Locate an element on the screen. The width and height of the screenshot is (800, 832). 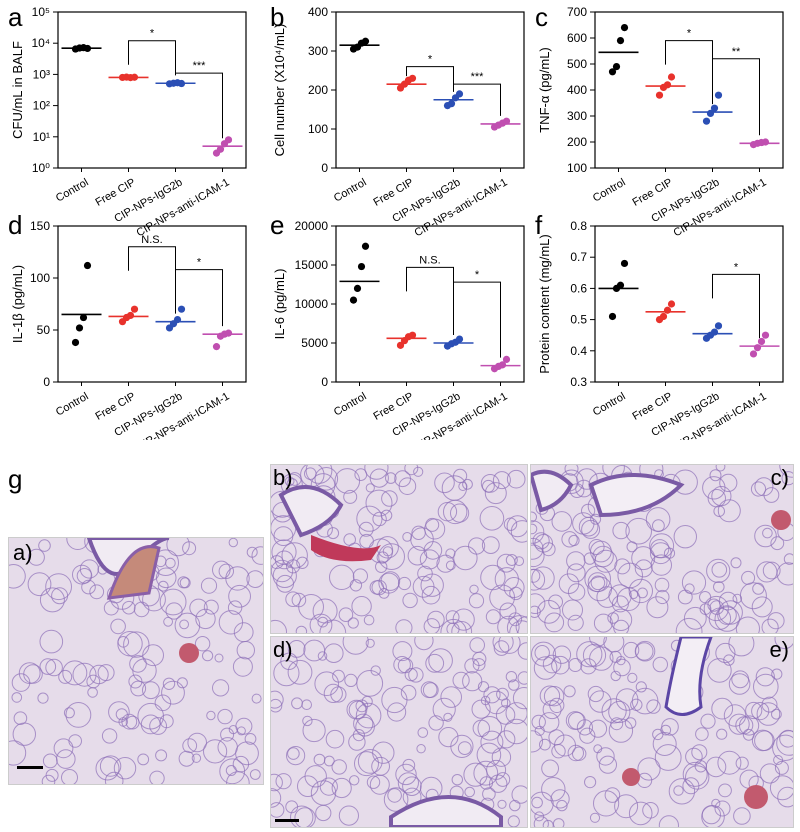
y-tick-label: 400 is located at coordinates (577, 90).